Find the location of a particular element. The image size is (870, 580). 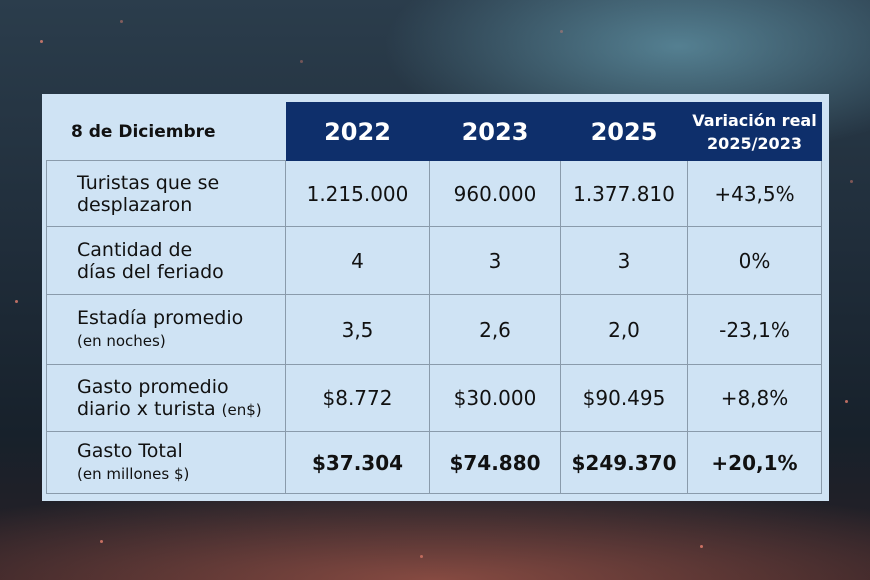

header-2022: 2022 is located at coordinates (357, 131).